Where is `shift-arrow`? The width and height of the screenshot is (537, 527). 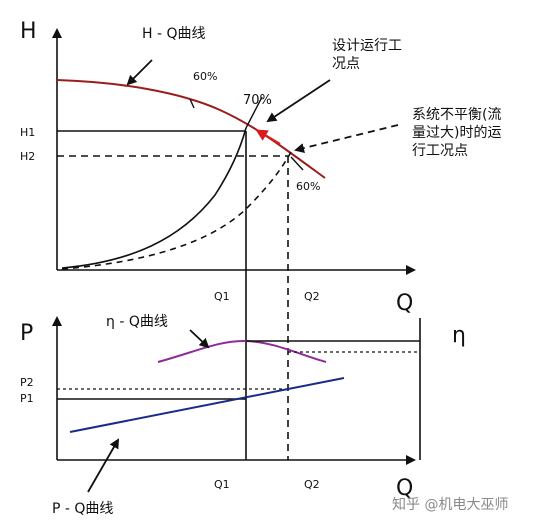
shift-arrow is located at coordinates (268, 137).